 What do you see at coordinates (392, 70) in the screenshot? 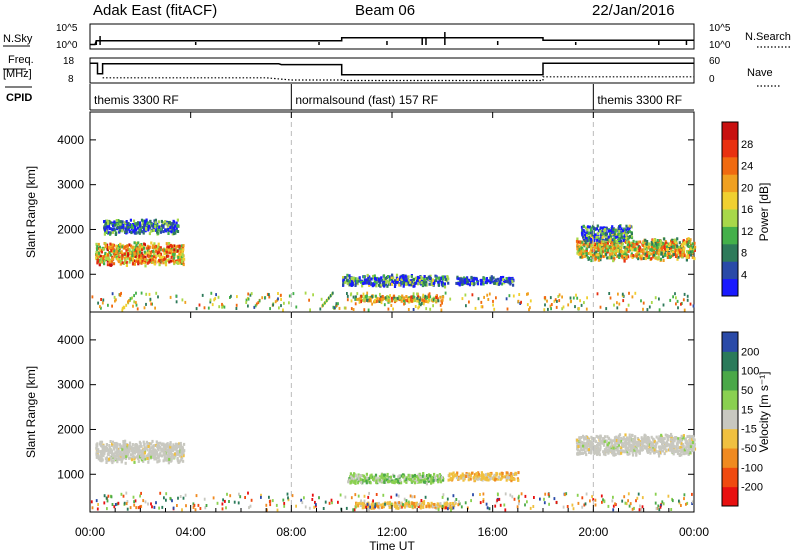
I see `freq-panel-frame` at bounding box center [392, 70].